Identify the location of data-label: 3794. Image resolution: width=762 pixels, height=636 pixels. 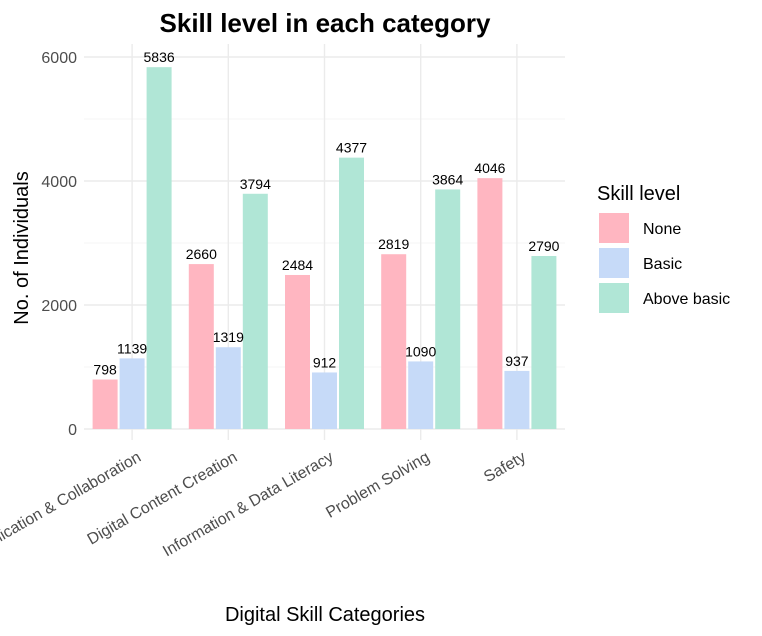
(255, 184).